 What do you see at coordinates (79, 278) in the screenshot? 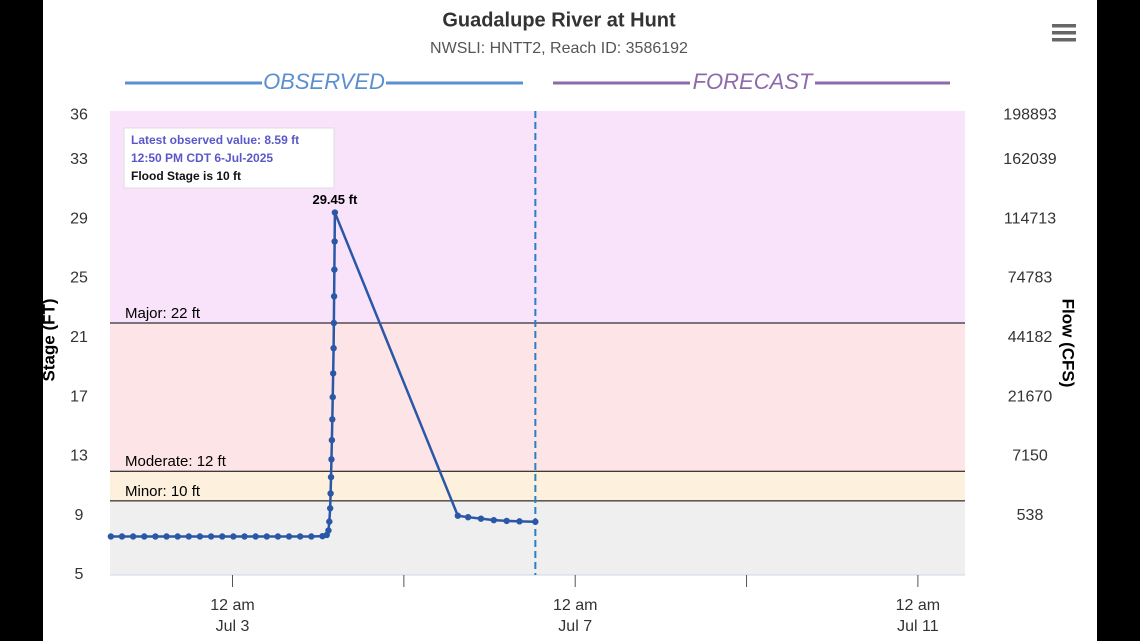
I see `y-tick-label: 25` at bounding box center [79, 278].